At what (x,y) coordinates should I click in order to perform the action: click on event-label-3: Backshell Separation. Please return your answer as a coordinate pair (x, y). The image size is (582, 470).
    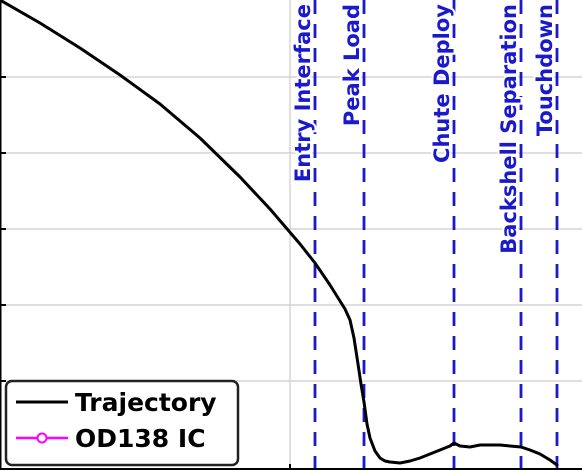
    Looking at the image, I should click on (509, 129).